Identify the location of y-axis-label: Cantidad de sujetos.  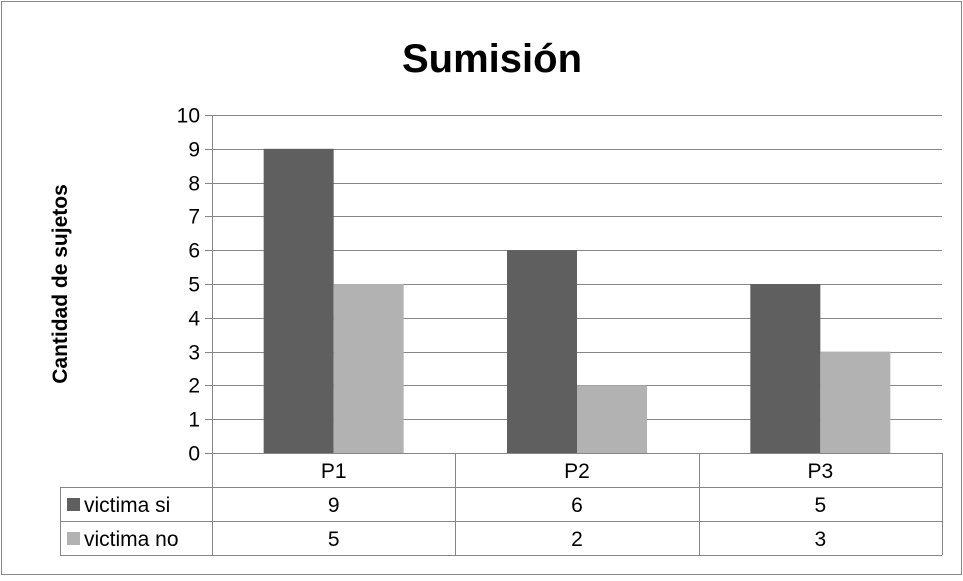
(60, 284).